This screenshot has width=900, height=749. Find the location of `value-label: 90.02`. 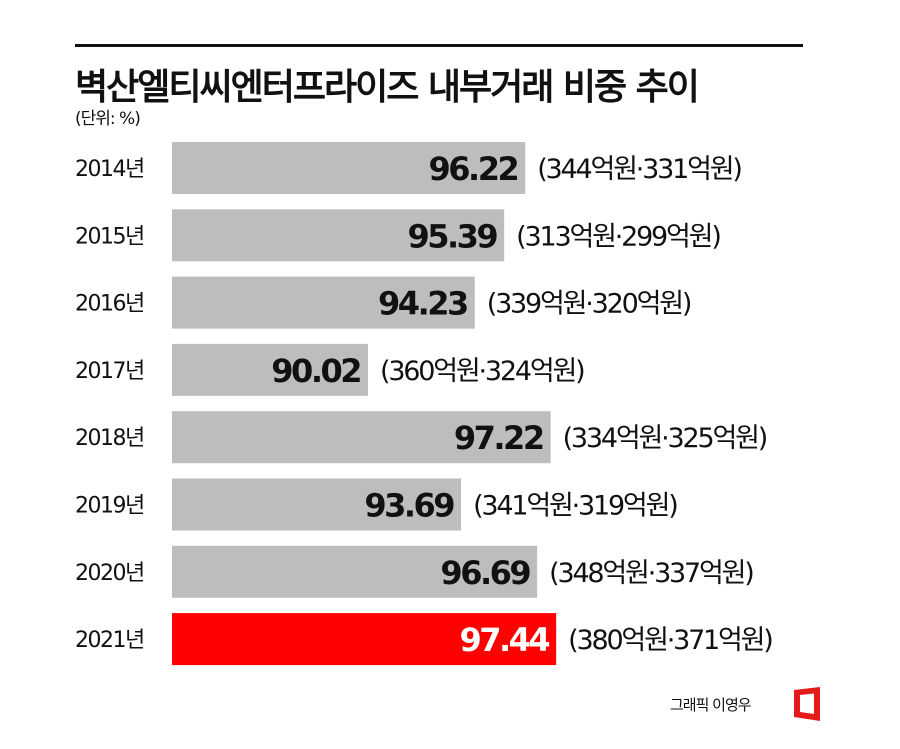

value-label: 90.02 is located at coordinates (315, 371).